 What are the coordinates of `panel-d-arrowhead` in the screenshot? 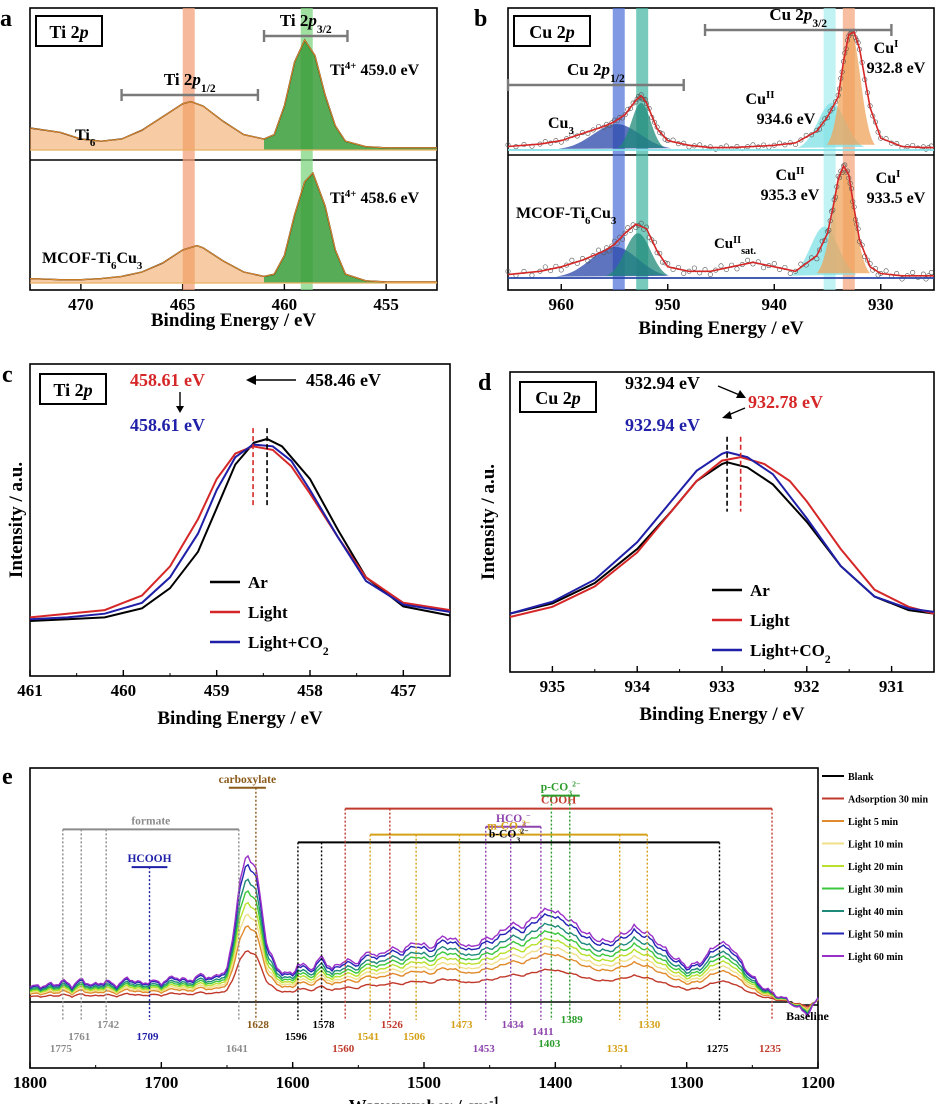 It's located at (741, 394).